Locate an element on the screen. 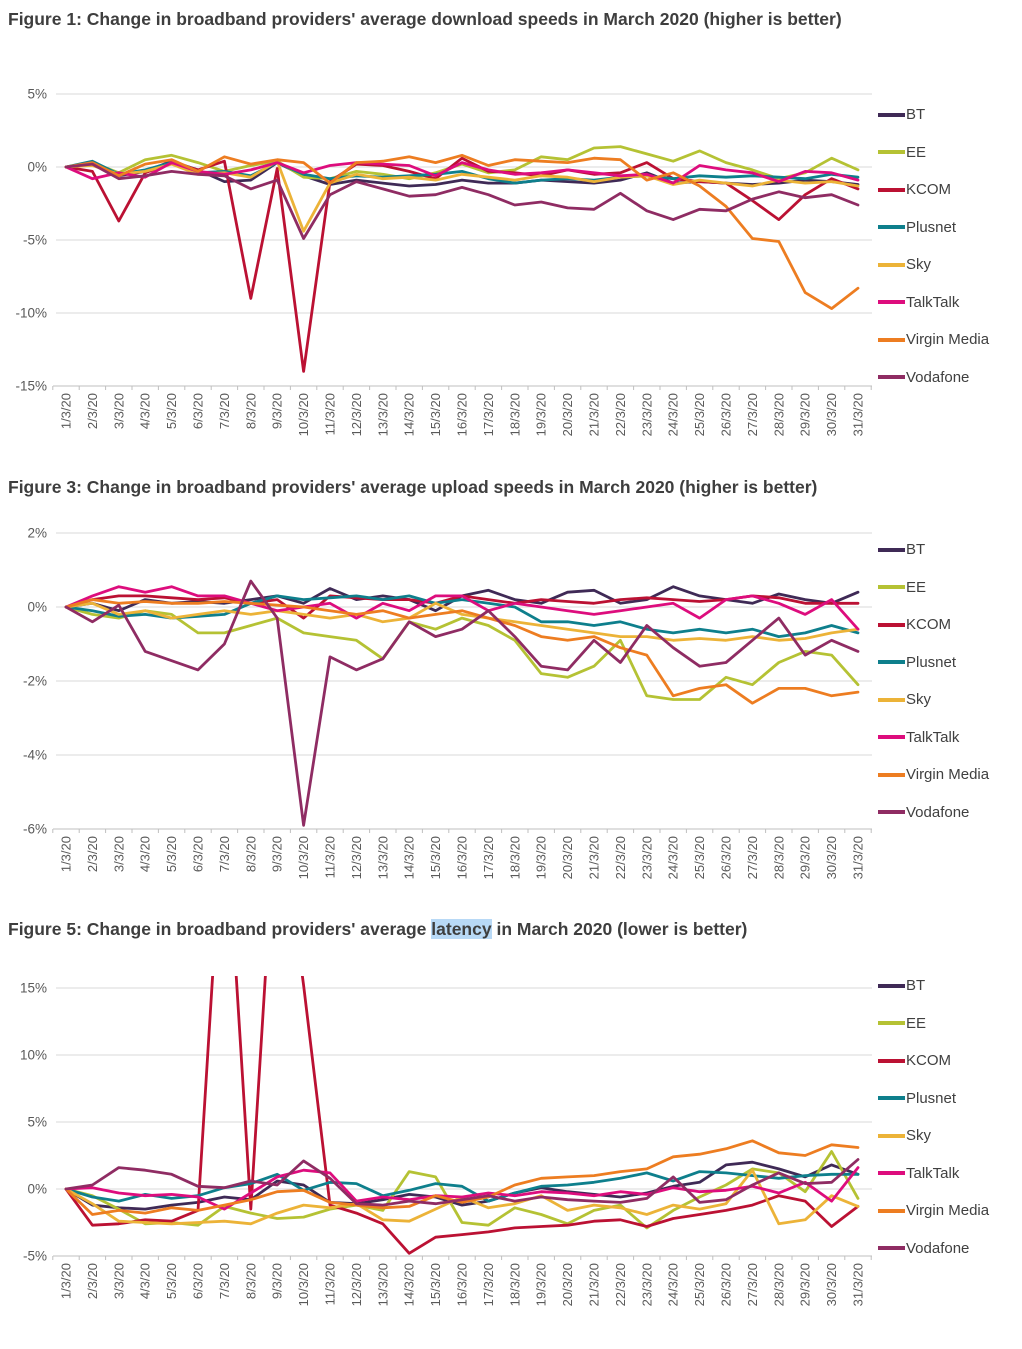 Image resolution: width=1022 pixels, height=1349 pixels. x-tick-label: 25/3/20 is located at coordinates (699, 857).